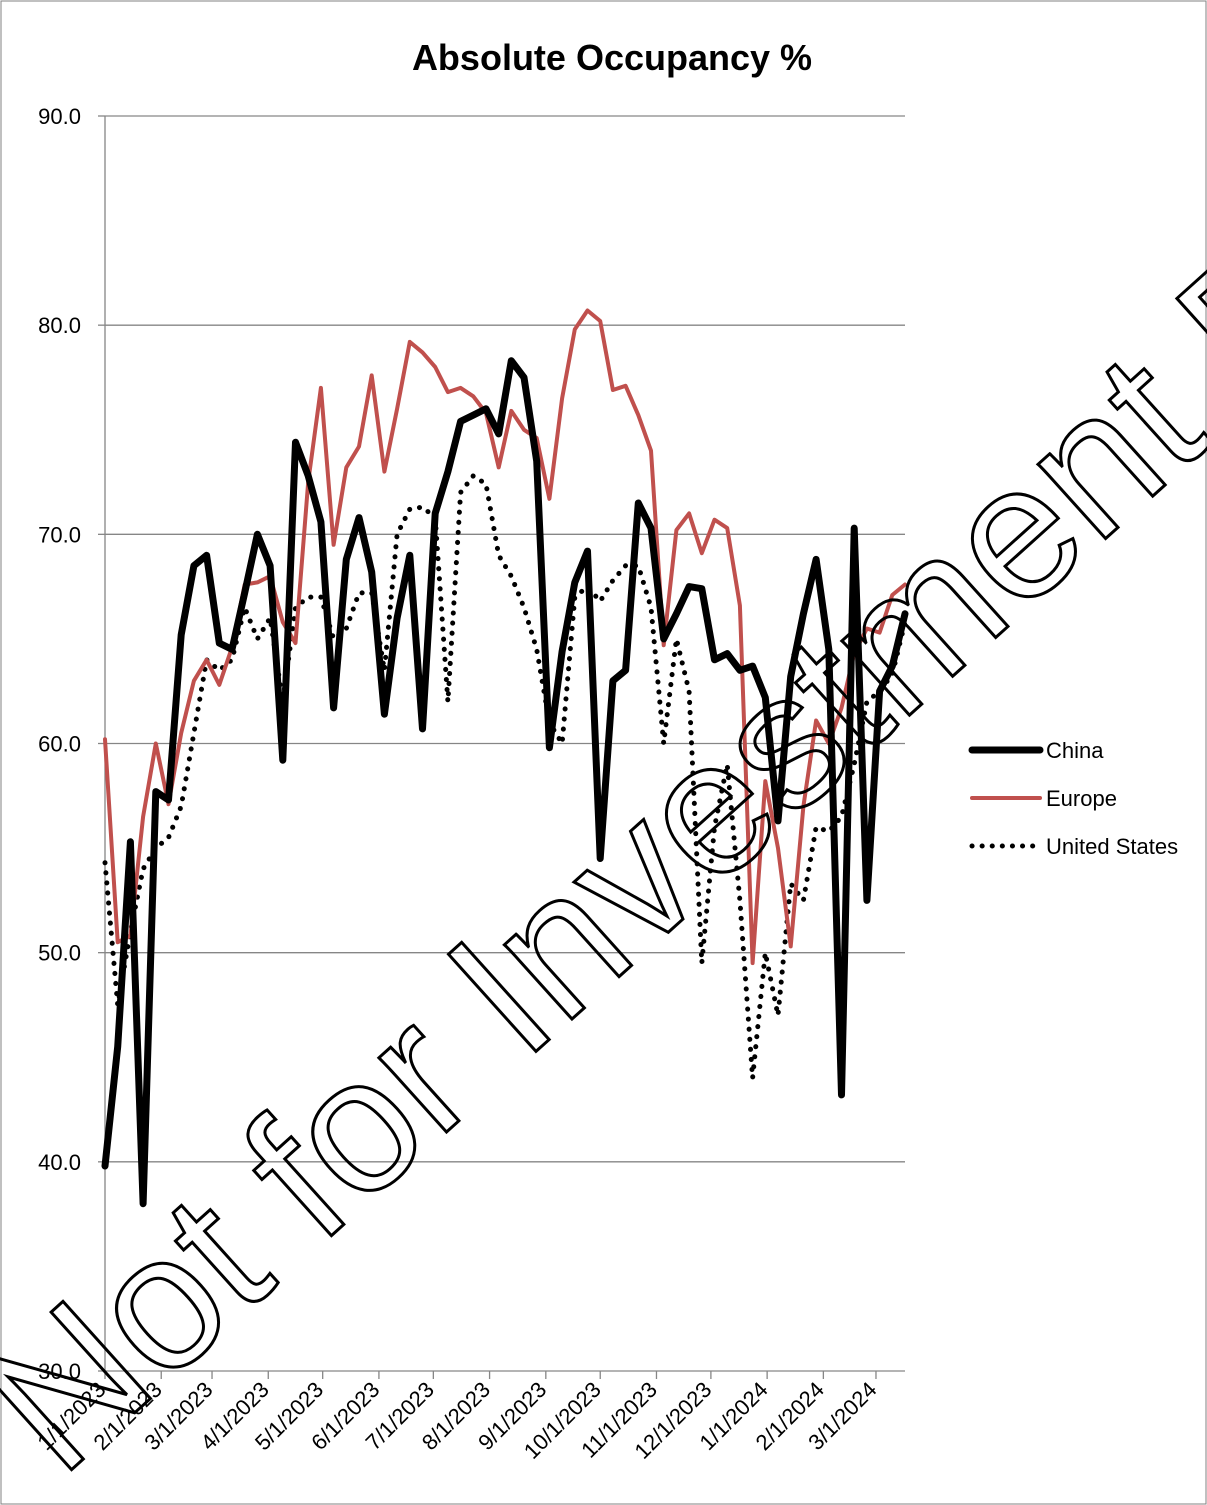 The image size is (1207, 1505). What do you see at coordinates (1075, 750) in the screenshot?
I see `legend-label-china: China` at bounding box center [1075, 750].